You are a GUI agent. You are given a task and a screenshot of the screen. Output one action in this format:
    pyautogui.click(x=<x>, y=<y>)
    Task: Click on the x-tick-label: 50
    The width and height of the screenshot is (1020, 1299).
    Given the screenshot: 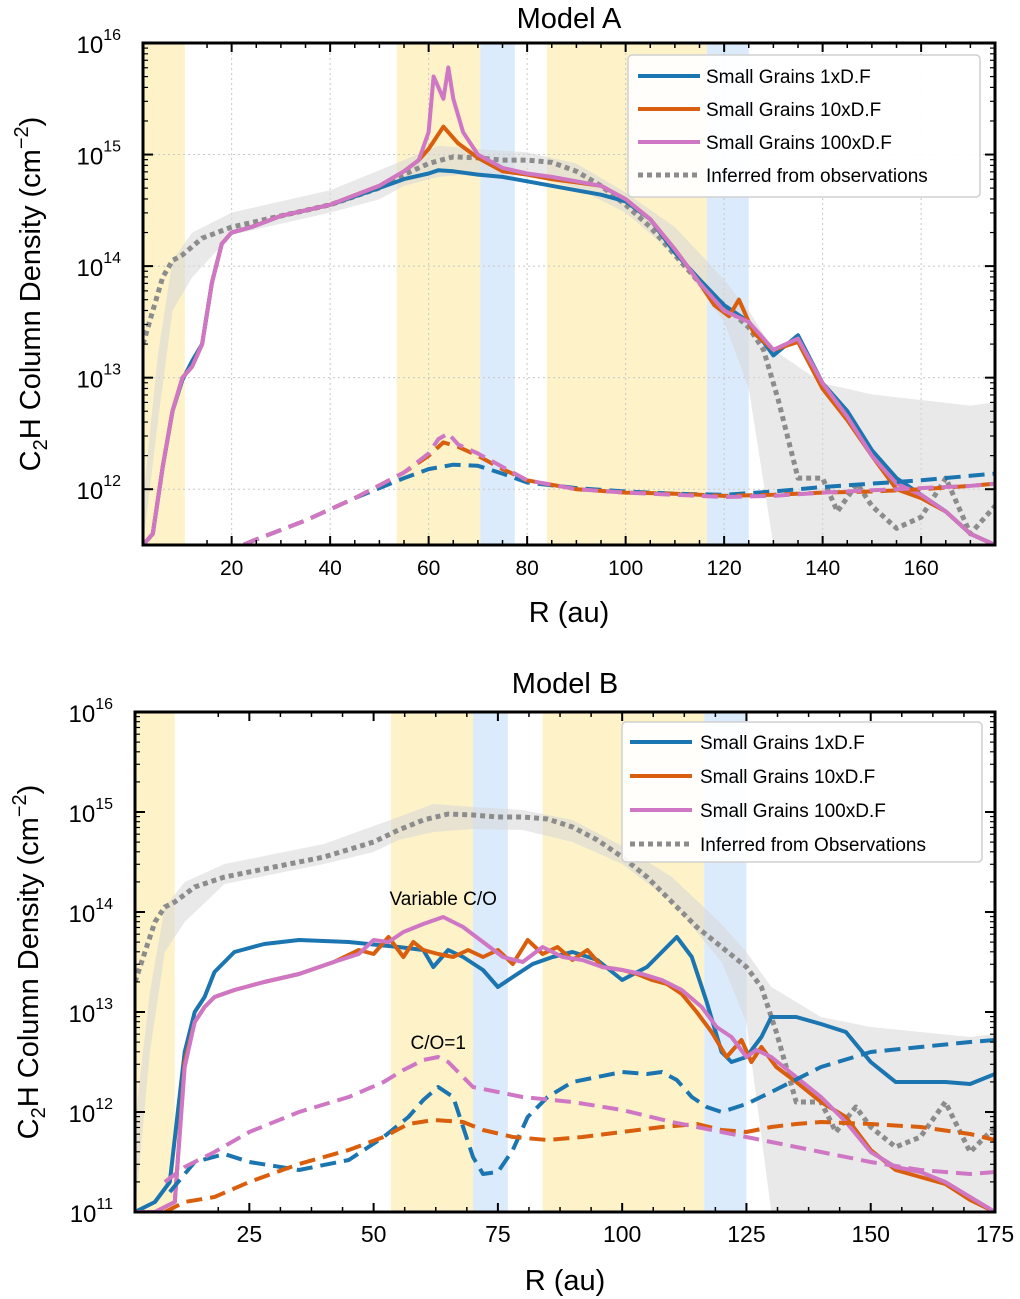 What is the action you would take?
    pyautogui.click(x=374, y=1234)
    